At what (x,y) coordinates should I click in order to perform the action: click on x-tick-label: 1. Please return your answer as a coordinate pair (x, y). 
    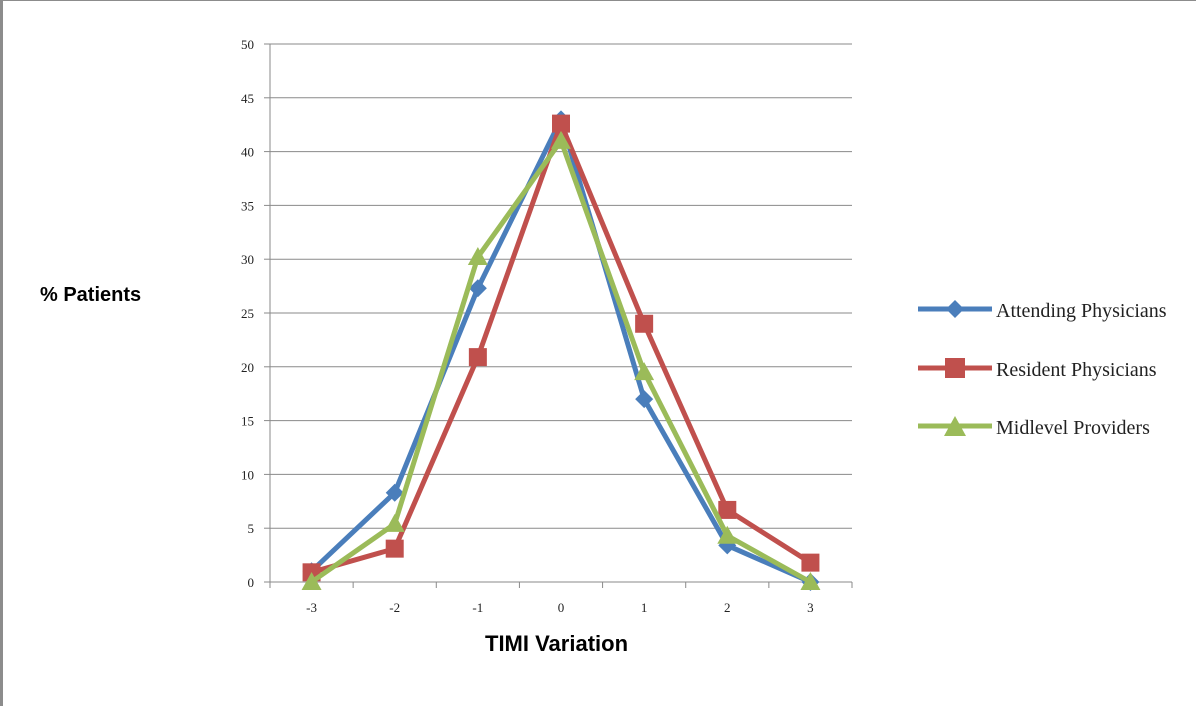
    Looking at the image, I should click on (644, 607).